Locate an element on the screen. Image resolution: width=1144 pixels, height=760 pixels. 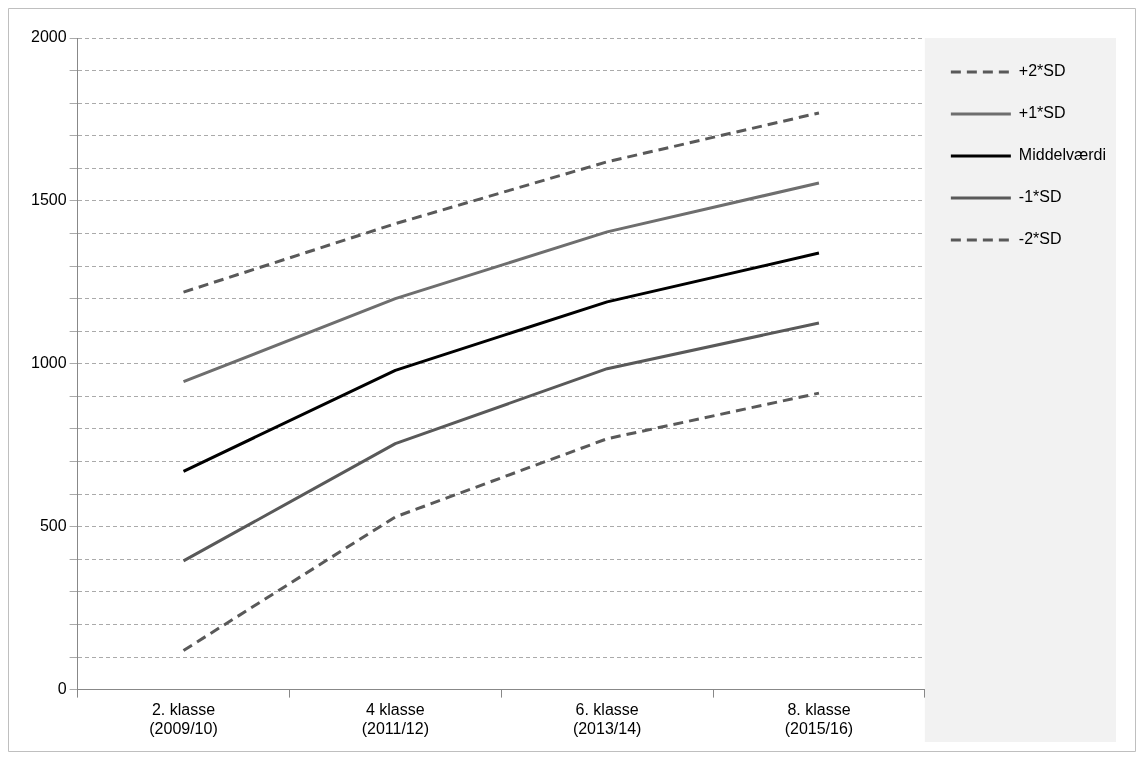
x-tick-label: 2. klasse (2009/10) is located at coordinates (183, 718).